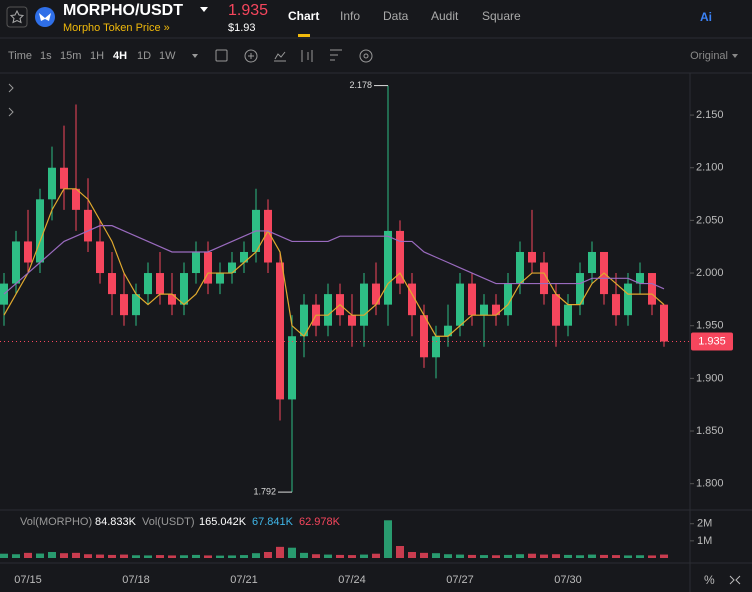  Describe the element at coordinates (168, 522) in the screenshot. I see `volume-legend: Vol(USDT)` at that location.